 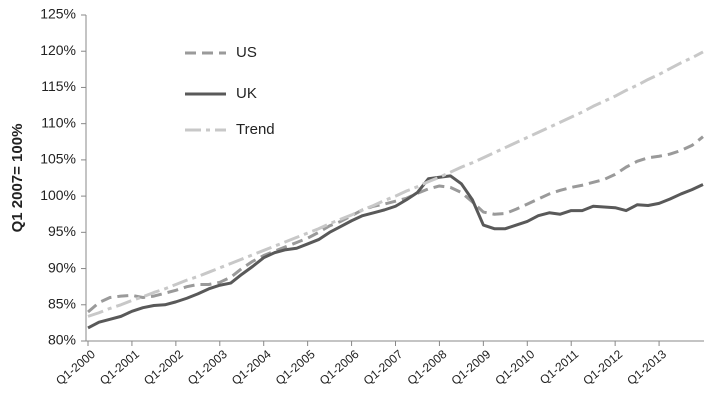 I want to click on y-tick-label: 105%, so click(x=58, y=159).